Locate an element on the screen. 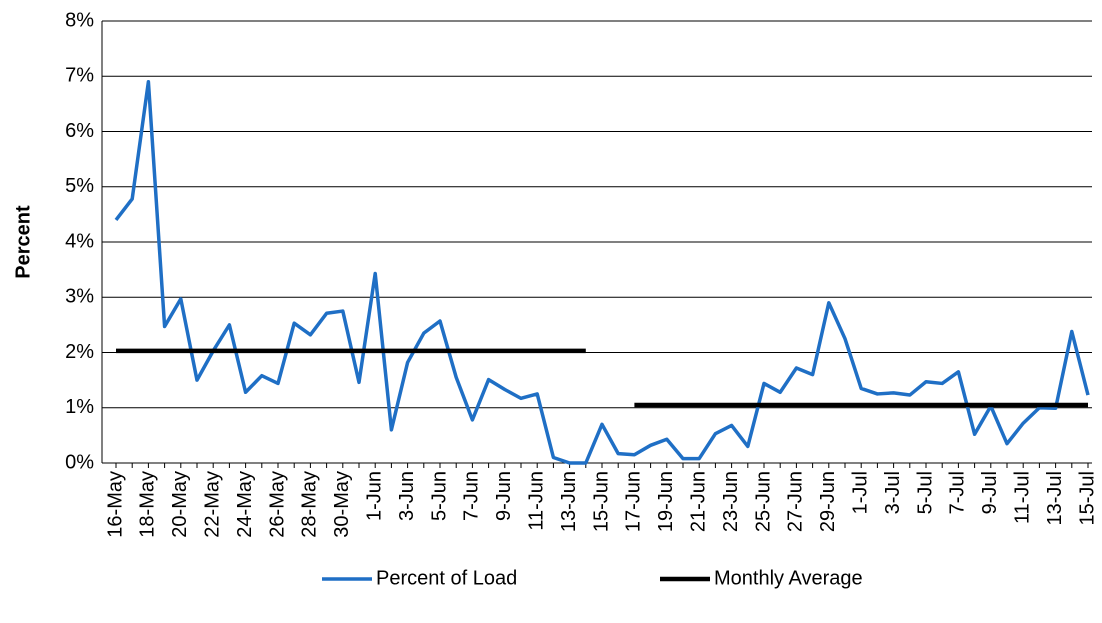  x-tick-label: 23-Jun is located at coordinates (731, 501).